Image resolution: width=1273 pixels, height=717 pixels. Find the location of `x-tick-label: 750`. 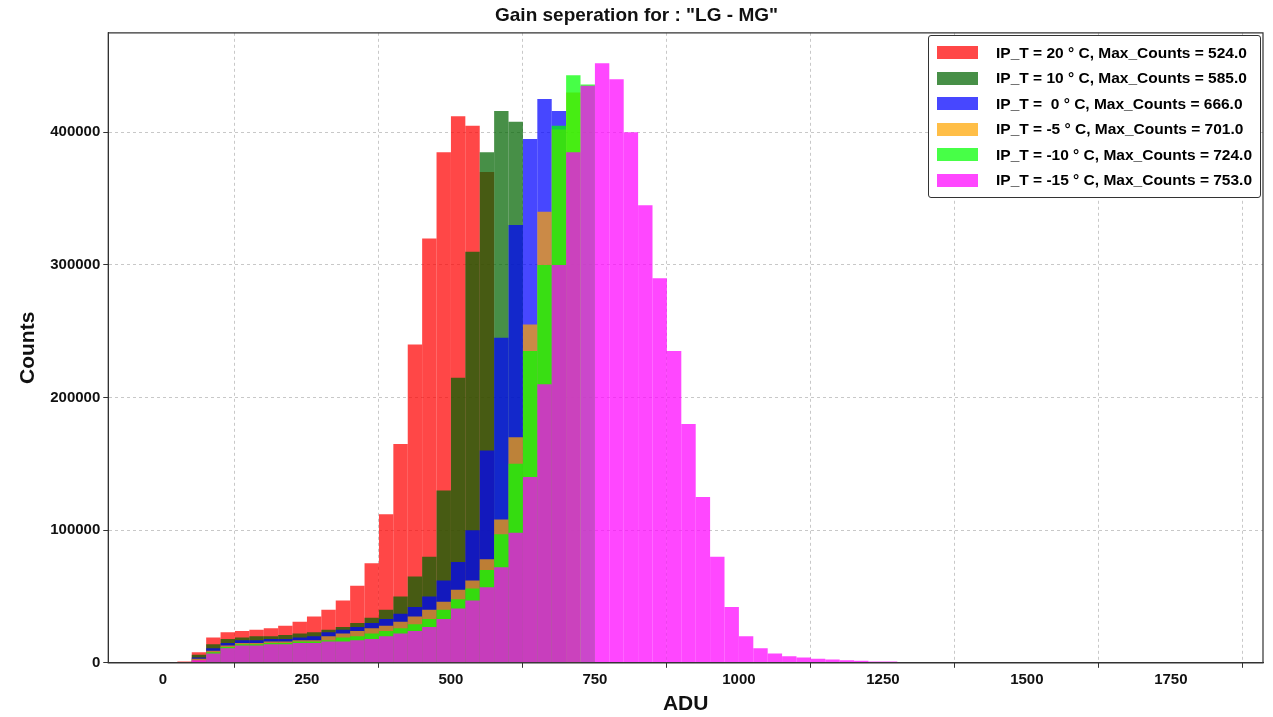

x-tick-label: 750 is located at coordinates (595, 678).